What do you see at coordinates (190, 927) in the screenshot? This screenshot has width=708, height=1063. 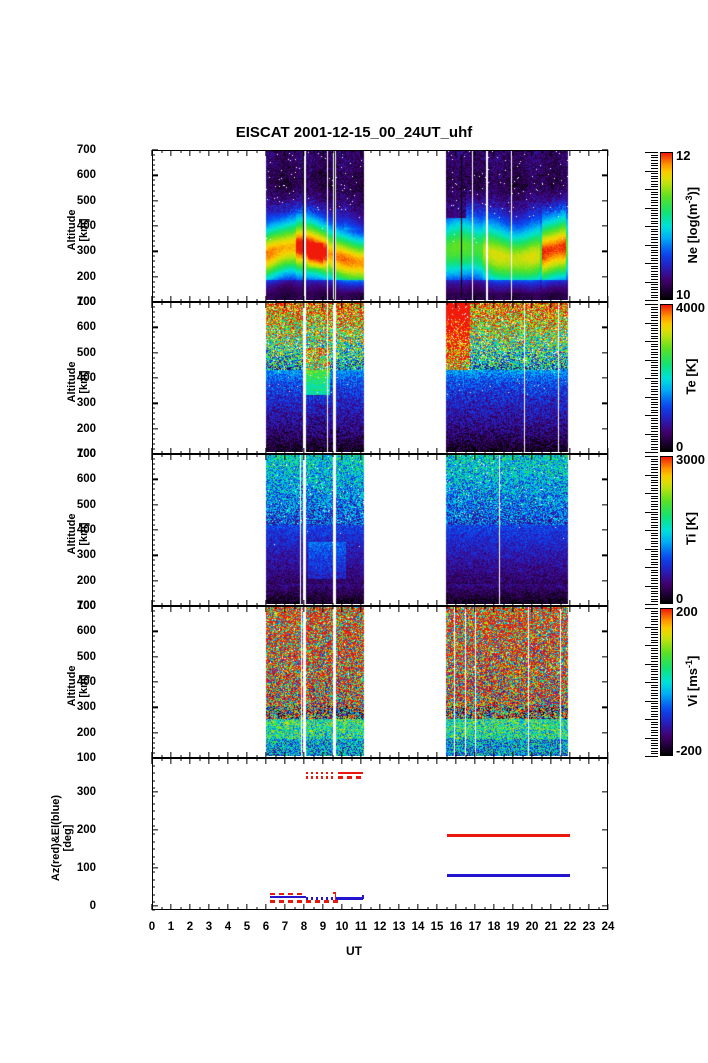 I see `x-tick-label: 2` at bounding box center [190, 927].